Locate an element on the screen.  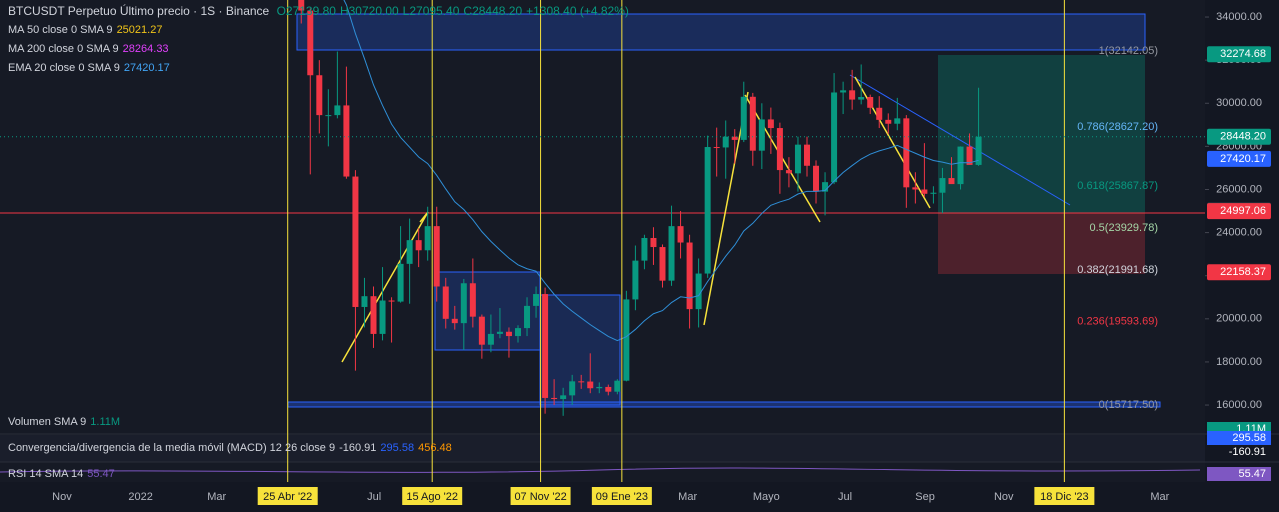
pane-tag-label: 295.58 is located at coordinates (1249, 438).